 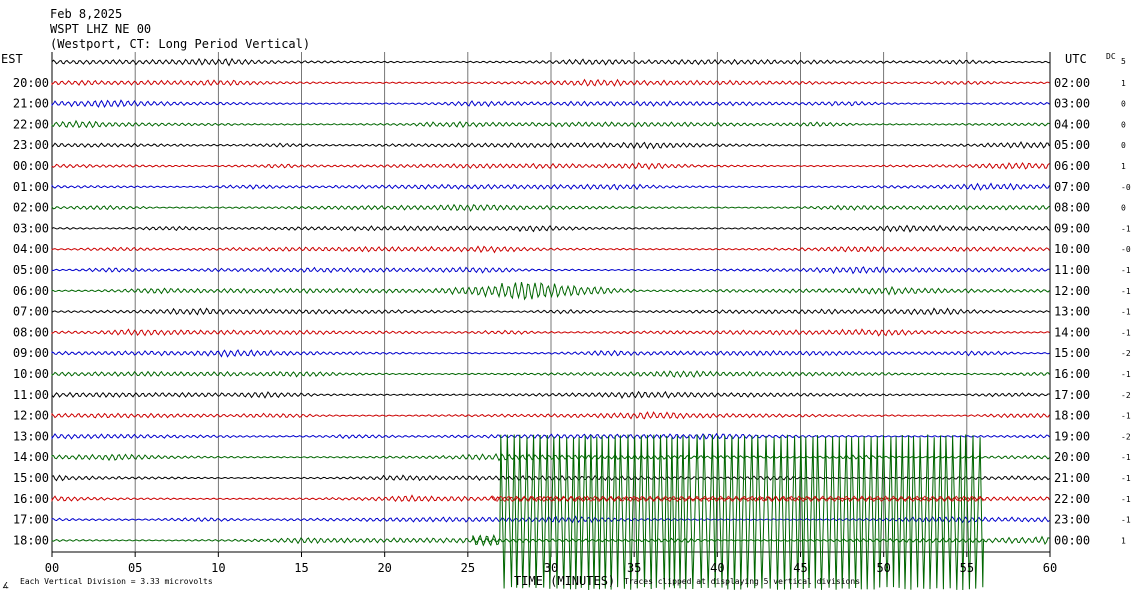 What do you see at coordinates (31, 353) in the screenshot?
I see `est-label: 09:00` at bounding box center [31, 353].